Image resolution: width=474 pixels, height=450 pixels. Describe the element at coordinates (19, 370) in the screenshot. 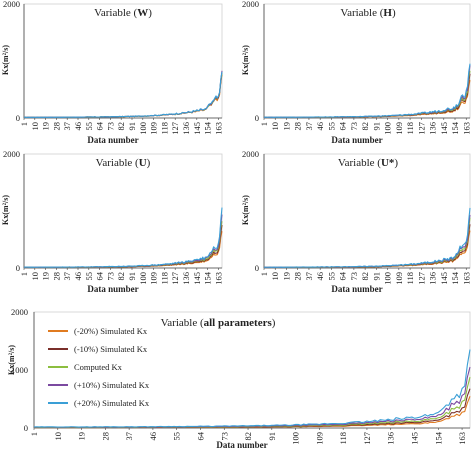

I see `y-tick-label: 1000` at that location.